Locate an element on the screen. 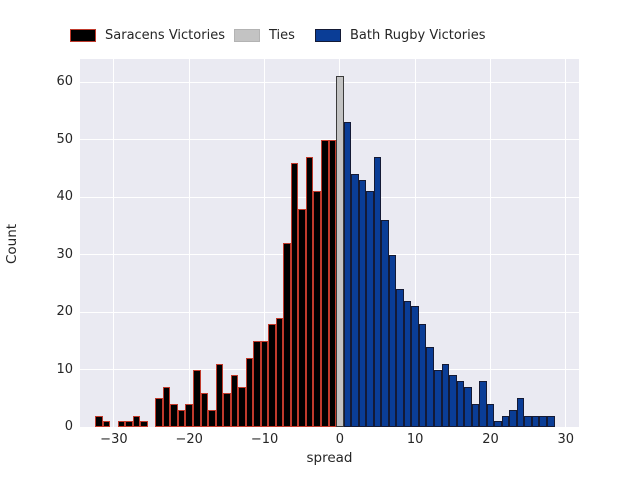 The image size is (640, 480). x-tick-label: −30 is located at coordinates (114, 439).